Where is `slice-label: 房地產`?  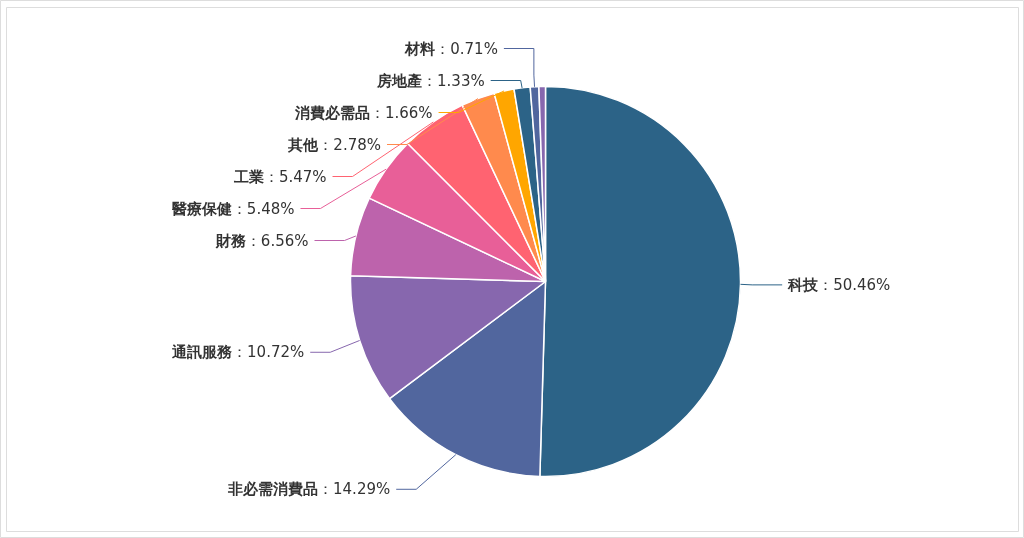
slice-label: 房地產 is located at coordinates (399, 80).